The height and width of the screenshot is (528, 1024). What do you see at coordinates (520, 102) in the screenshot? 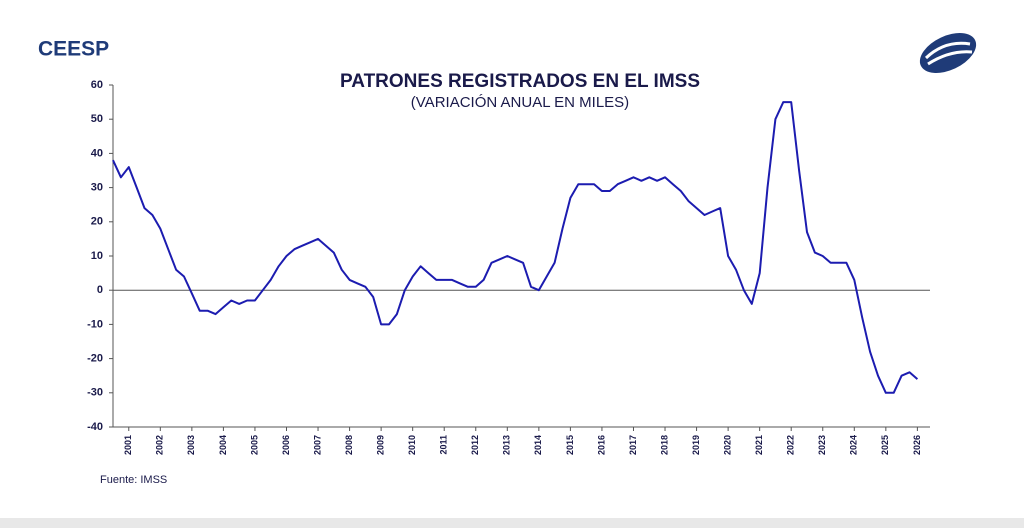
I see `chart-subtitle: (VARIACIÓN ANUAL EN MILES)` at bounding box center [520, 102].